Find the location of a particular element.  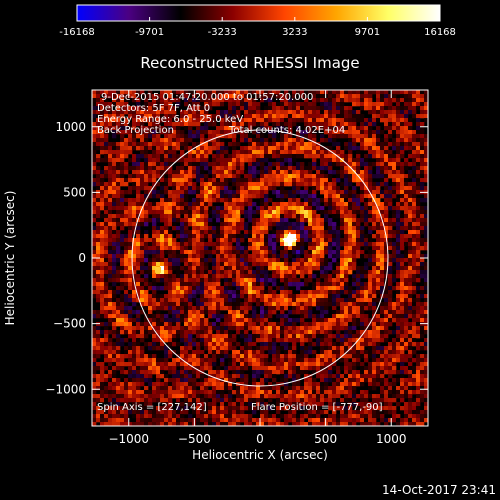

colorbar-tick-label: 3233 is located at coordinates (294, 32).